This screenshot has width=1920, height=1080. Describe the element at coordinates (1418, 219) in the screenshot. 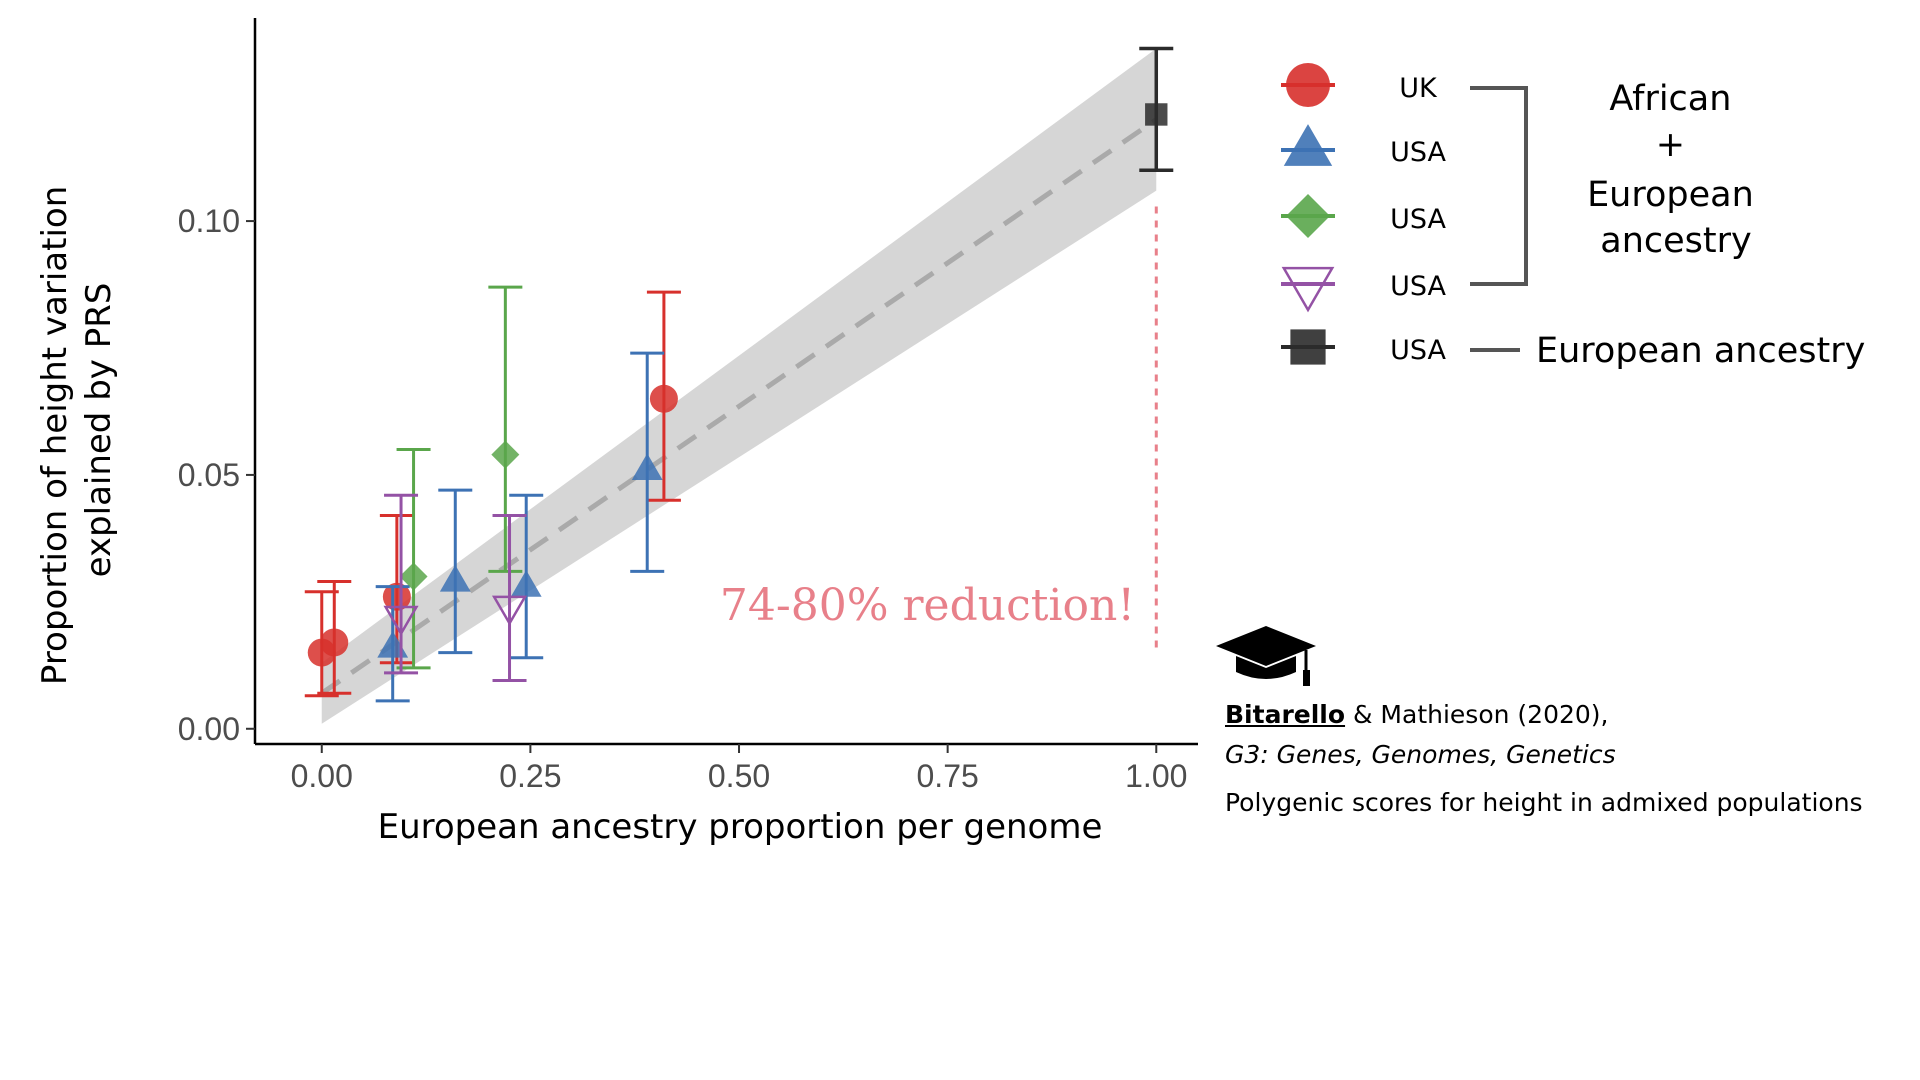

I see `legend-label-usa-2: USA` at that location.